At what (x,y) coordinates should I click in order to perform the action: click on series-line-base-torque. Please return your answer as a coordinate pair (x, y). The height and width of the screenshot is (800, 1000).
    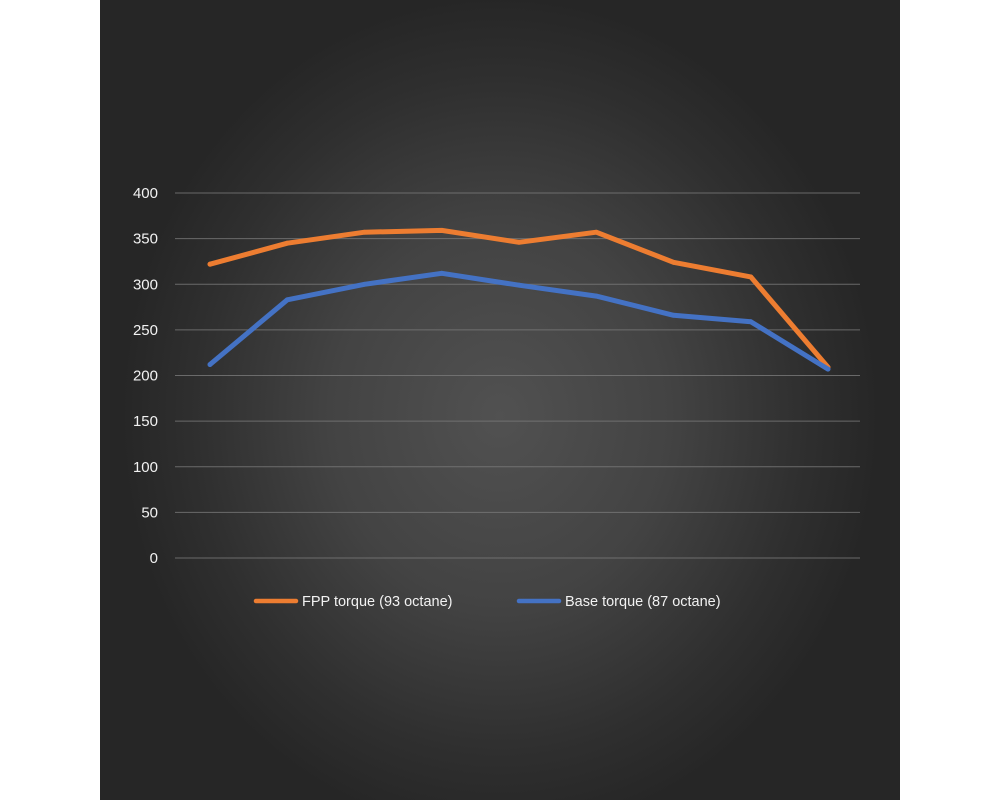
    Looking at the image, I should click on (519, 321).